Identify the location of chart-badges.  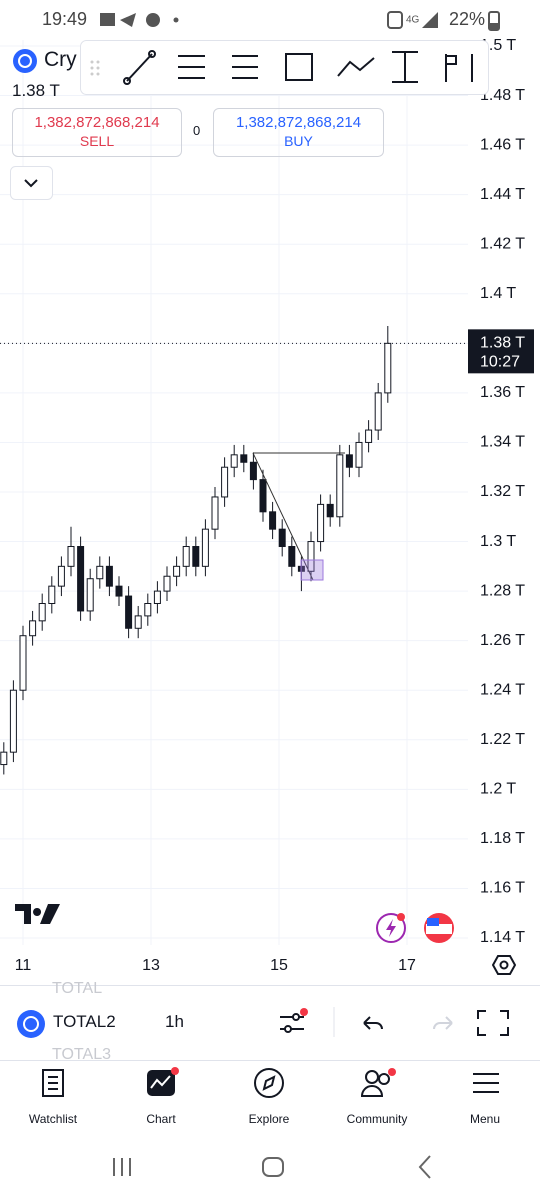
(420, 928).